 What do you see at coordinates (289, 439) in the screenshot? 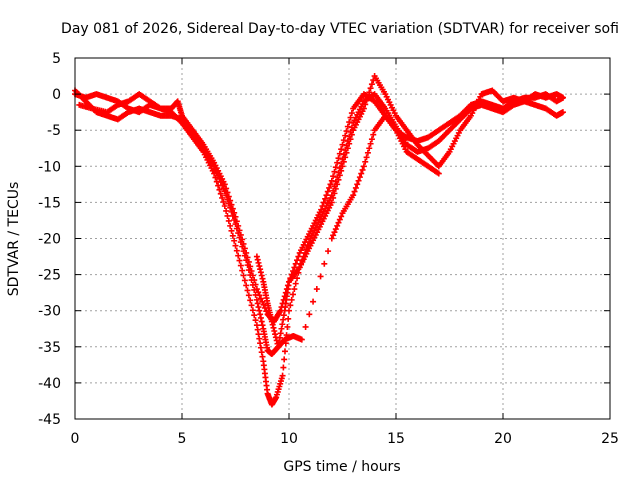
I see `x-tick-label: 10` at bounding box center [289, 439].